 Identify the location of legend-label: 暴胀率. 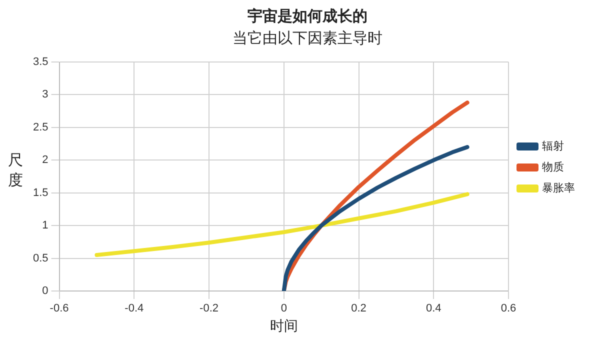
(558, 188).